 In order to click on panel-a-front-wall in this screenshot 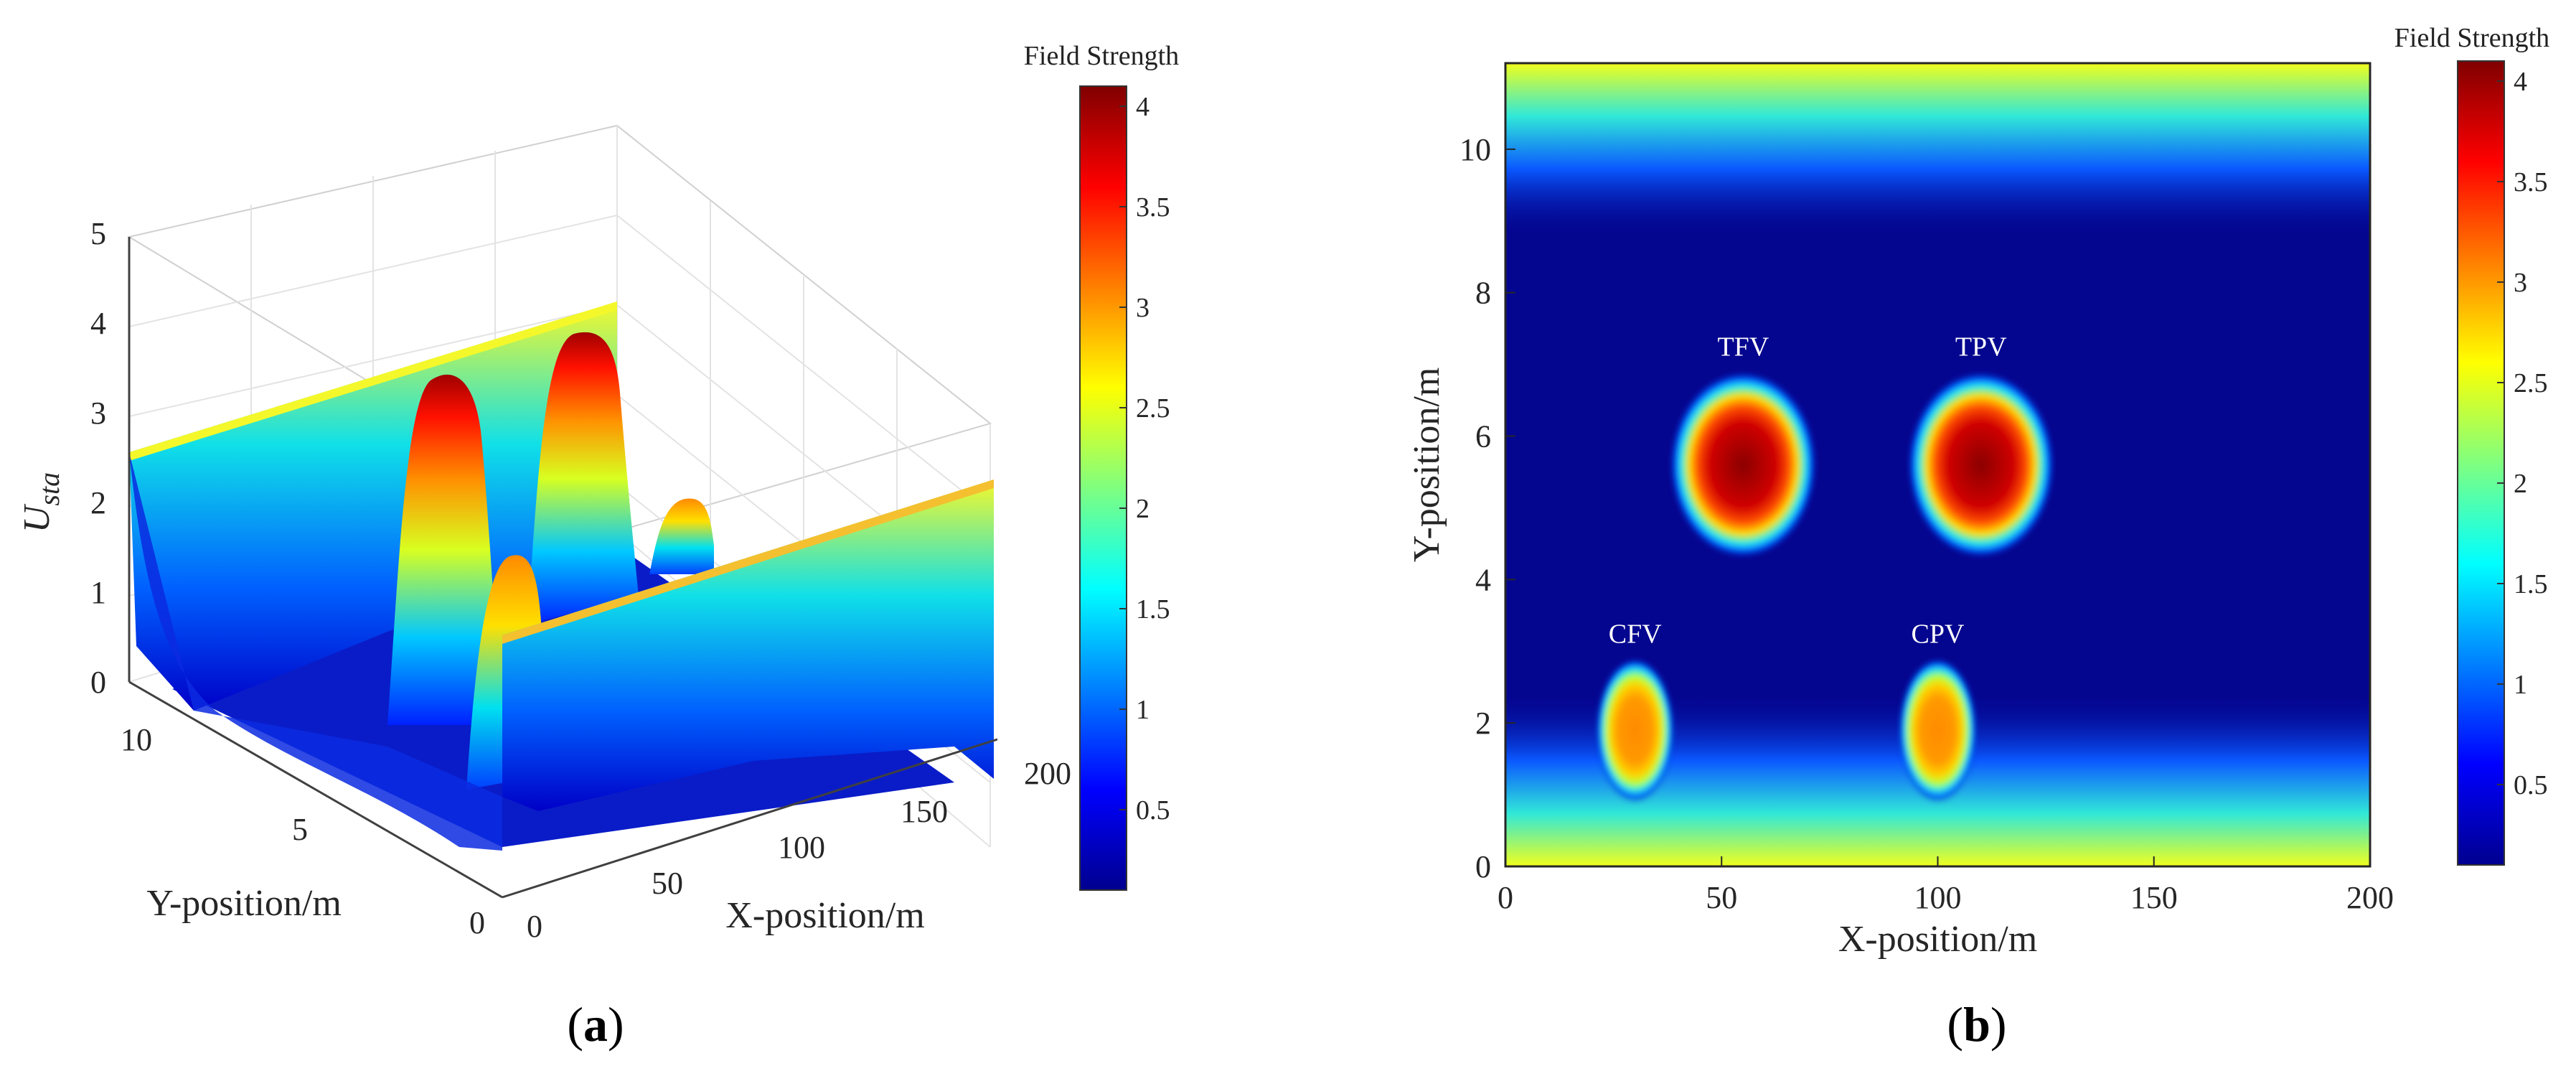, I will do `click(748, 645)`.